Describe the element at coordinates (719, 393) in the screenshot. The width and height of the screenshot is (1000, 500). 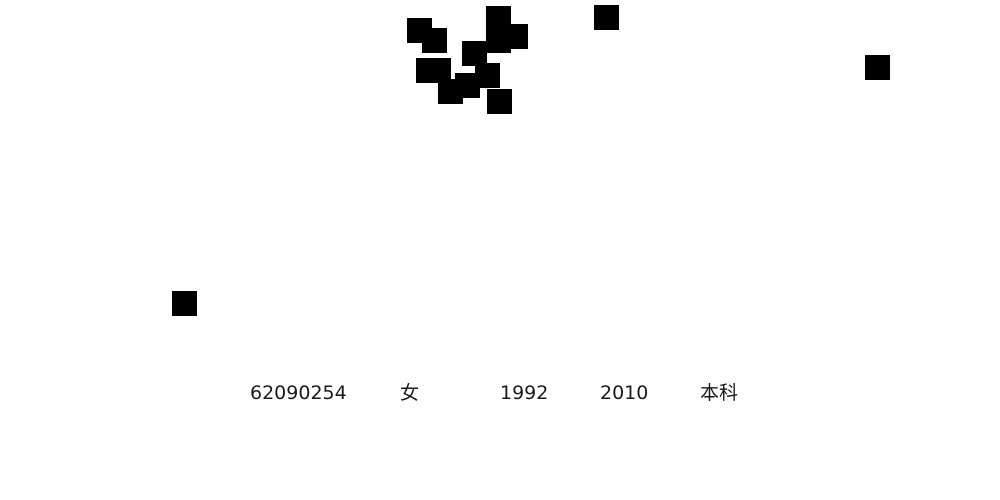
I see `degree: 本科` at that location.